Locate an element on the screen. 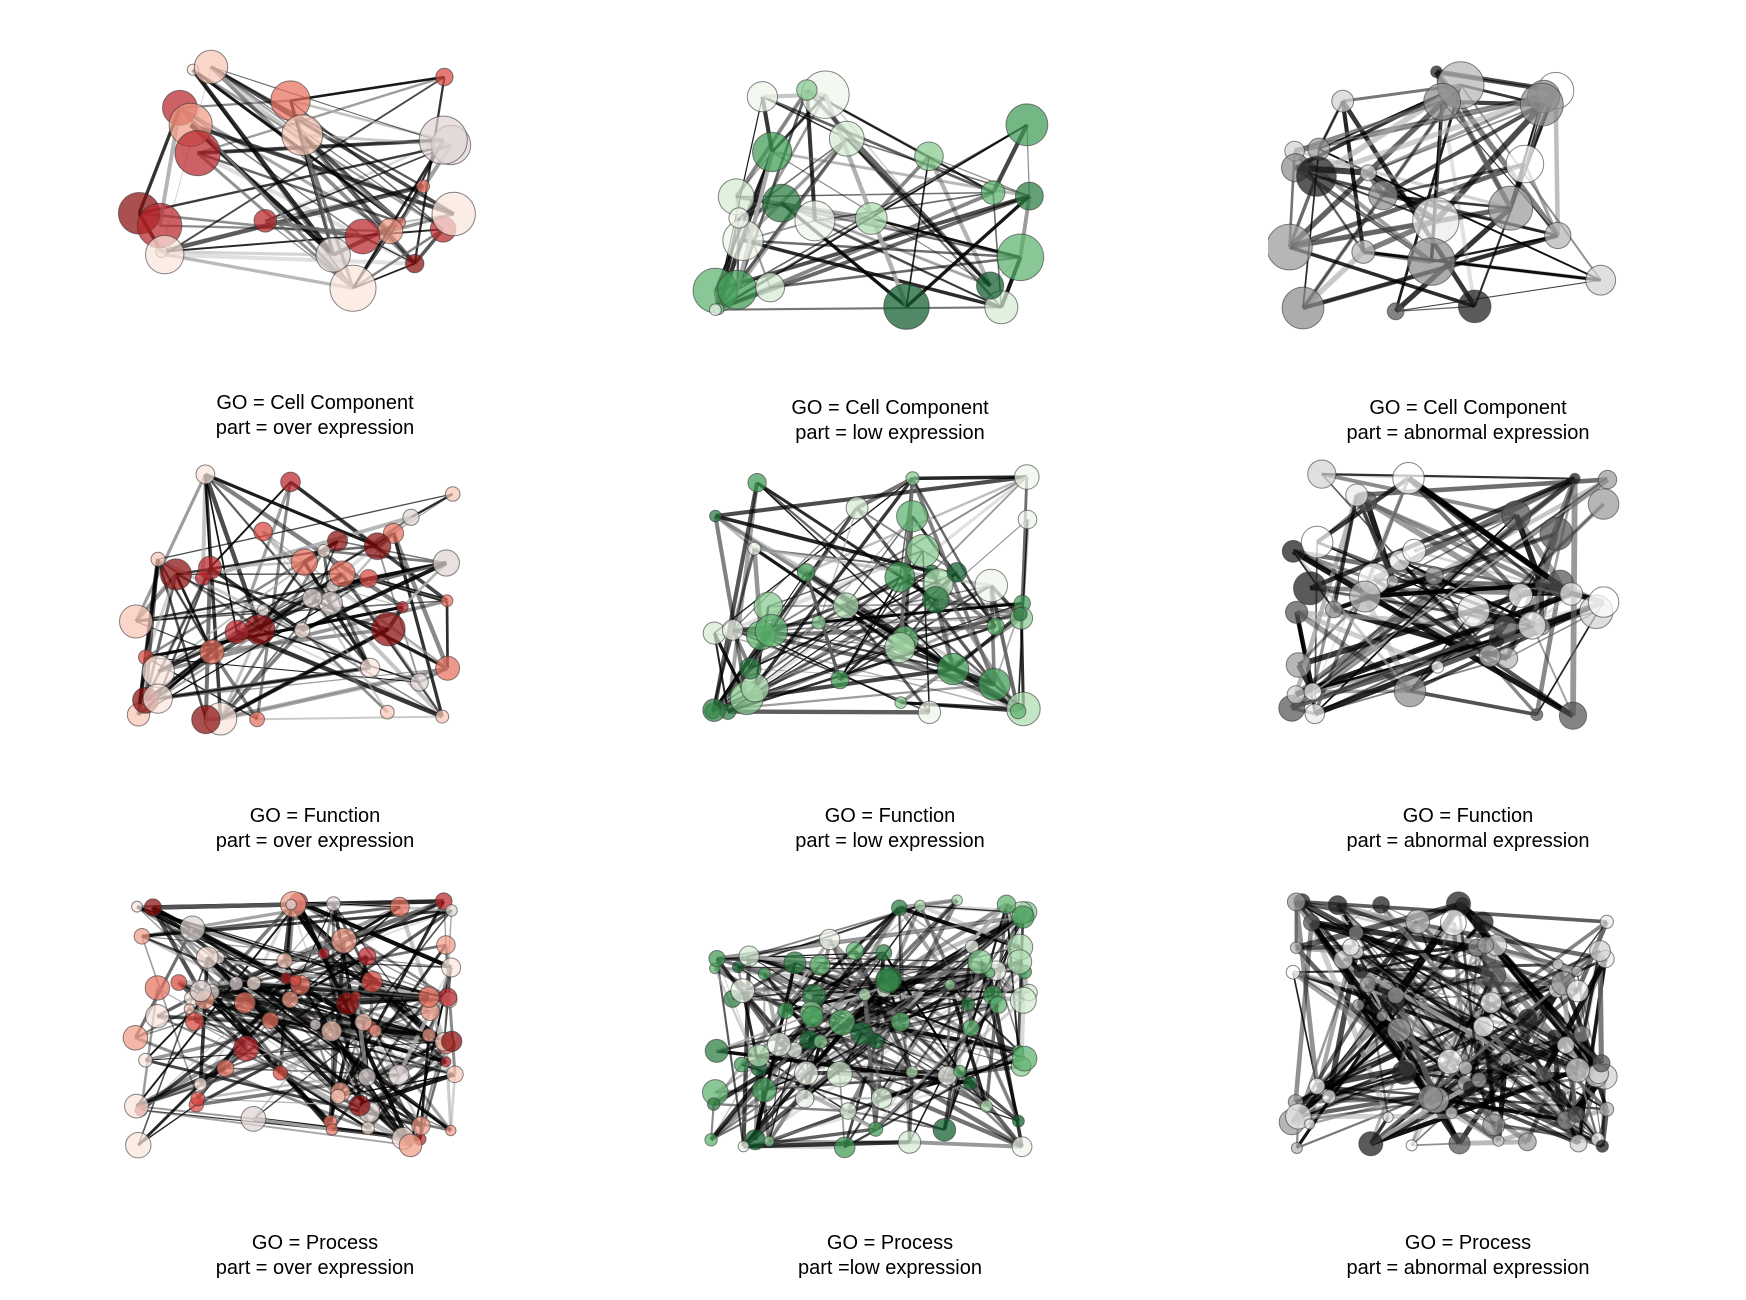 The height and width of the screenshot is (1300, 1746). caption-part: part =low expression is located at coordinates (890, 1268).